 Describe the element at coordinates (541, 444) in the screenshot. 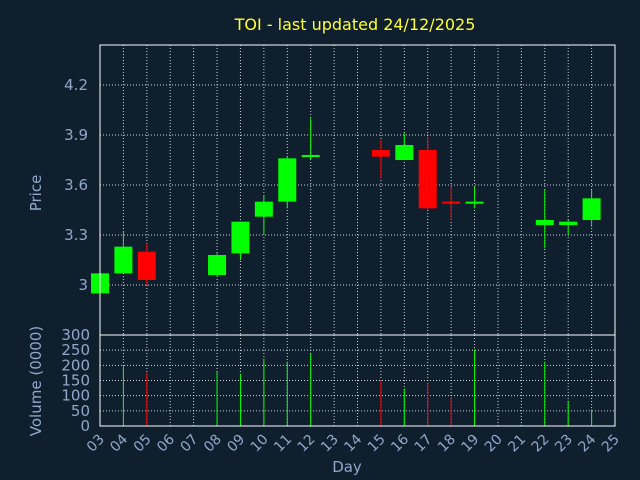

I see `x-tick-label: 22` at that location.